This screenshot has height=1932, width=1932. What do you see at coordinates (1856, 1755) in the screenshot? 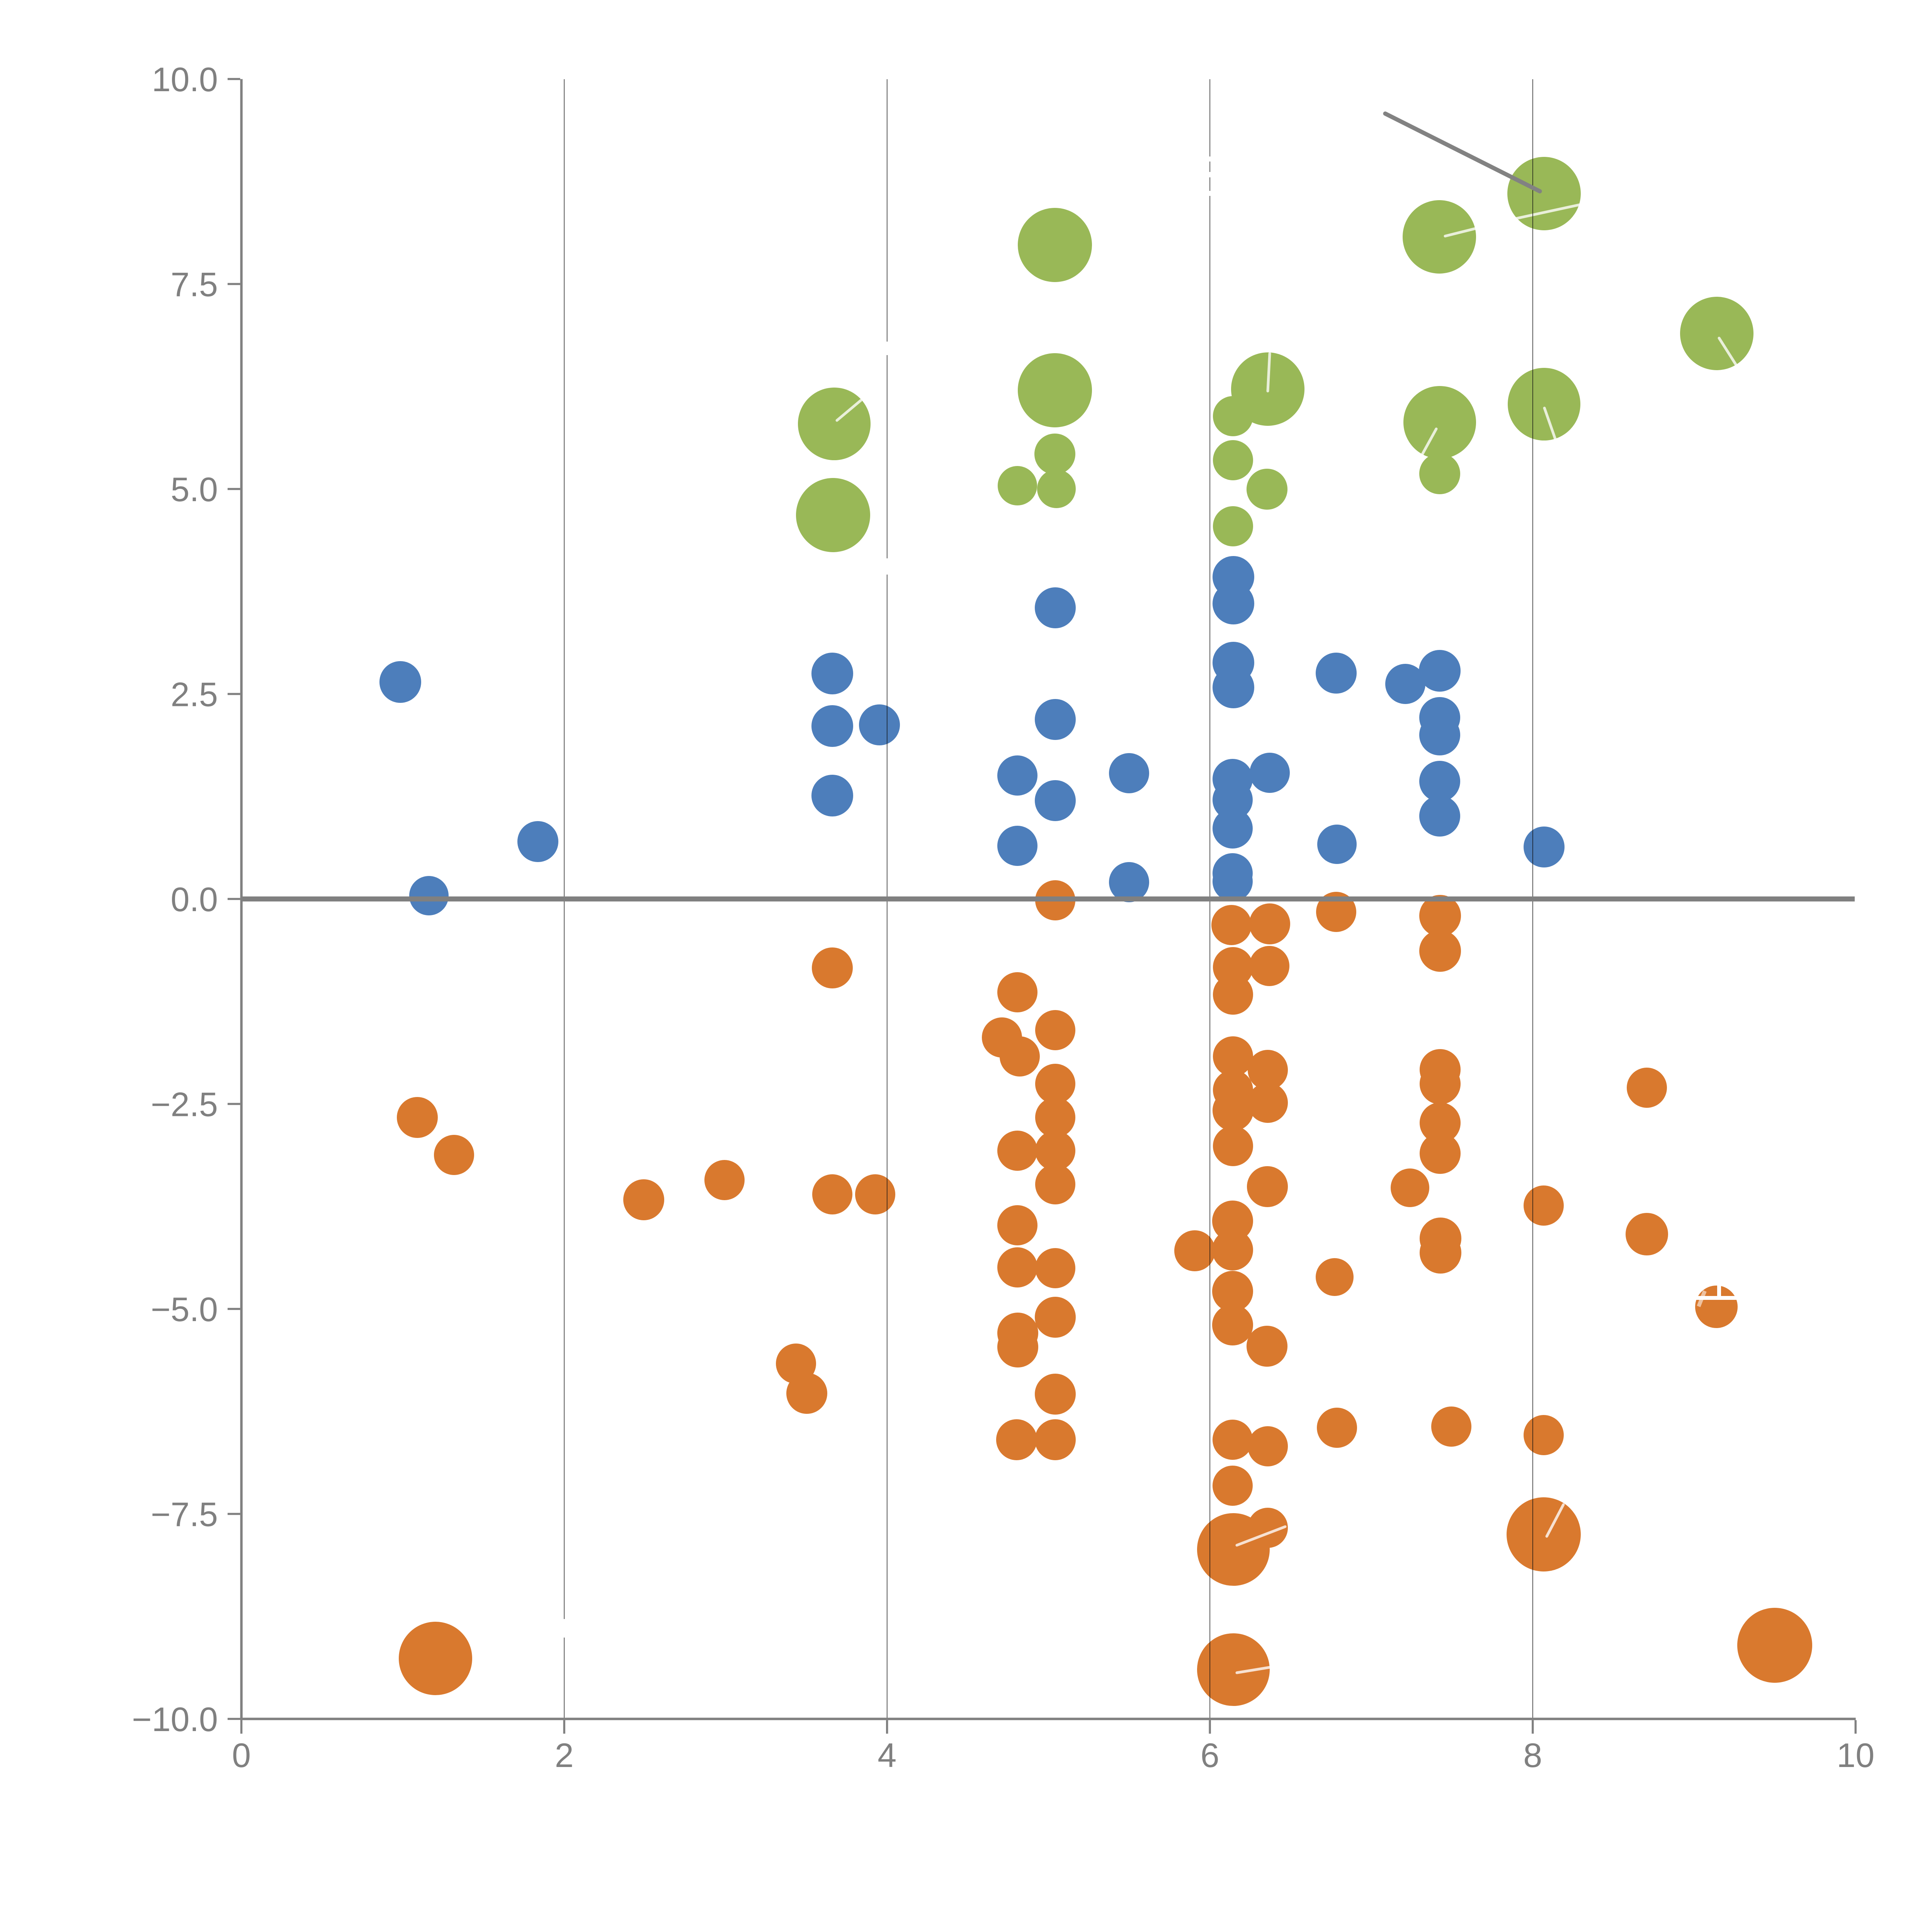
I see `svg-text: 10` at bounding box center [1856, 1755].